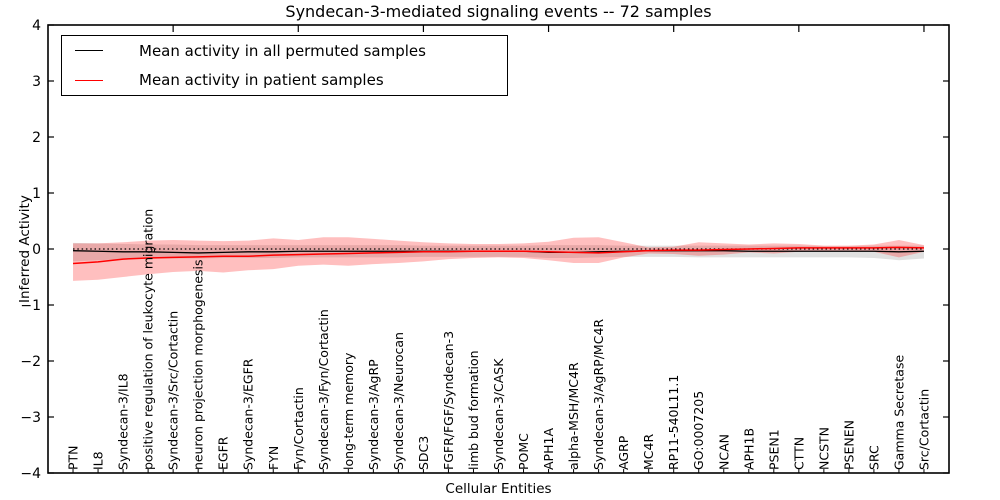 This screenshot has height=500, width=1000. What do you see at coordinates (36, 194) in the screenshot?
I see `y-tick-label: 1` at bounding box center [36, 194].